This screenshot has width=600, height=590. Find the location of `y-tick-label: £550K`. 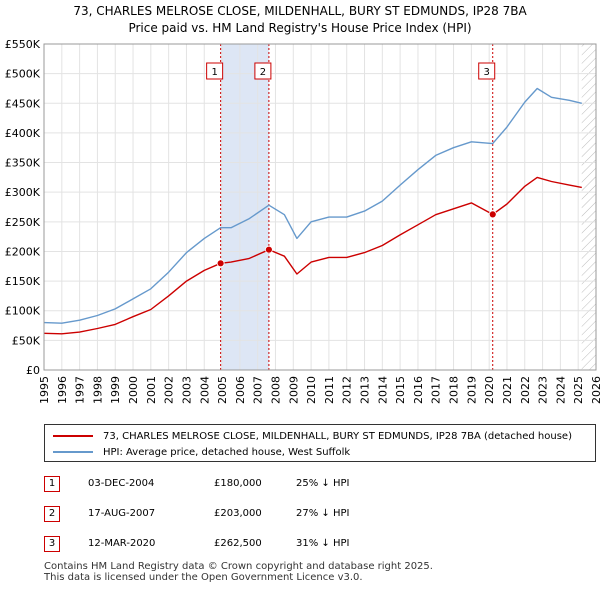

y-tick-label: £550K is located at coordinates (23, 44).